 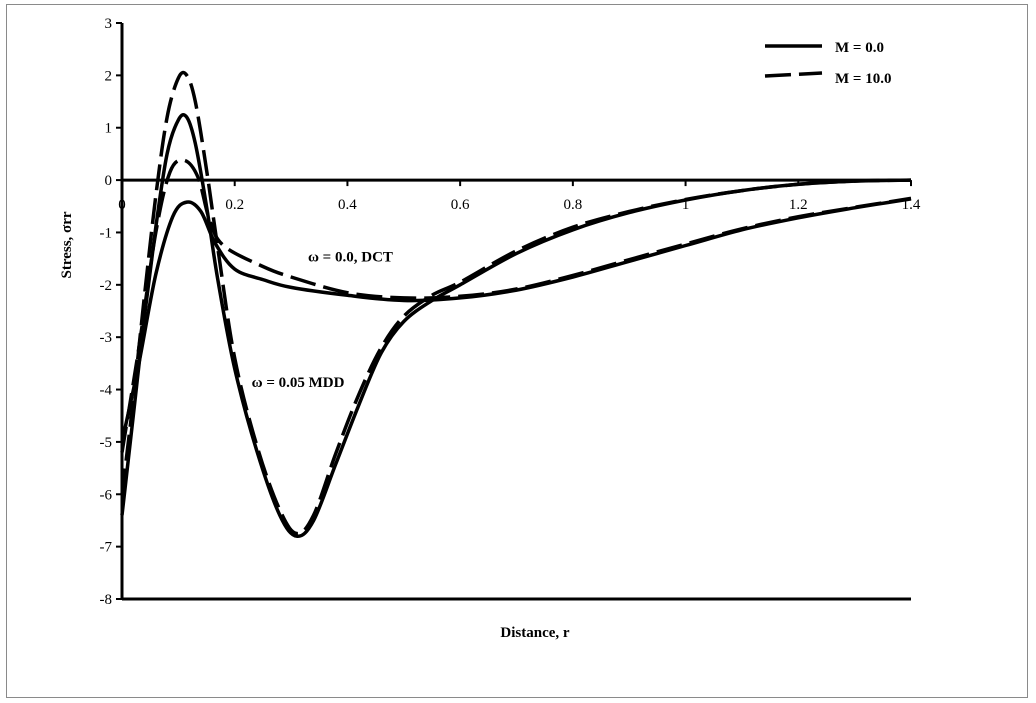 I want to click on x-tick-label: 0.4, so click(x=347, y=205).